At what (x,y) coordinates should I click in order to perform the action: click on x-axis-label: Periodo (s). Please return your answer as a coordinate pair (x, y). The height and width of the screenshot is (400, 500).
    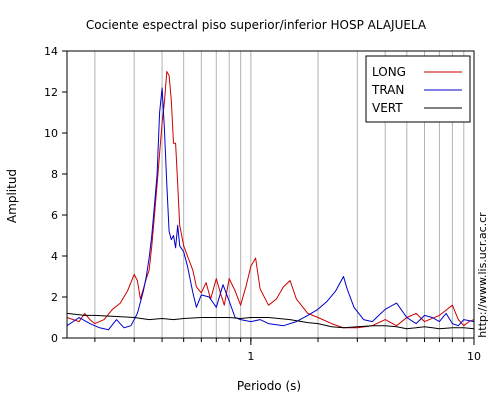
    Looking at the image, I should click on (269, 386).